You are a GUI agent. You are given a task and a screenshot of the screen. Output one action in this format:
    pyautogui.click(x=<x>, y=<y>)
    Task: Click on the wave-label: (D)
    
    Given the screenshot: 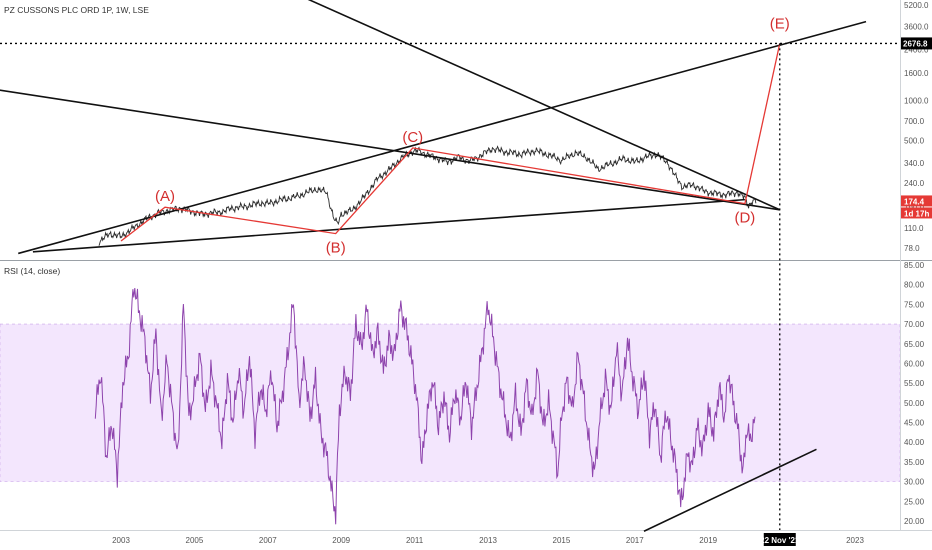 What is the action you would take?
    pyautogui.click(x=744, y=218)
    